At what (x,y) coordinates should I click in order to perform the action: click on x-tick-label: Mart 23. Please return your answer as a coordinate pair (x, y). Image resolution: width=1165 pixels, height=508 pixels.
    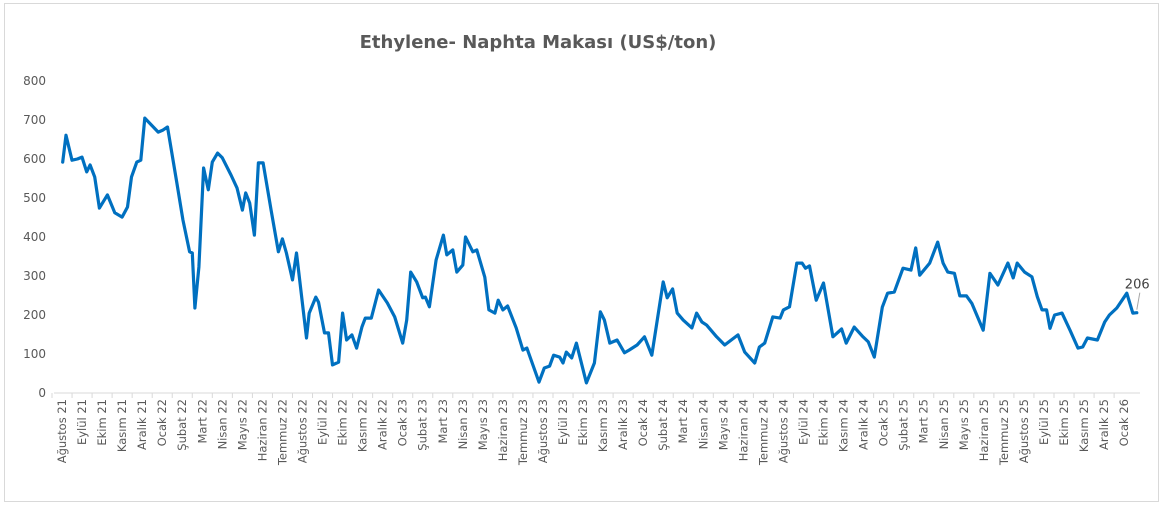
    Looking at the image, I should click on (443, 421).